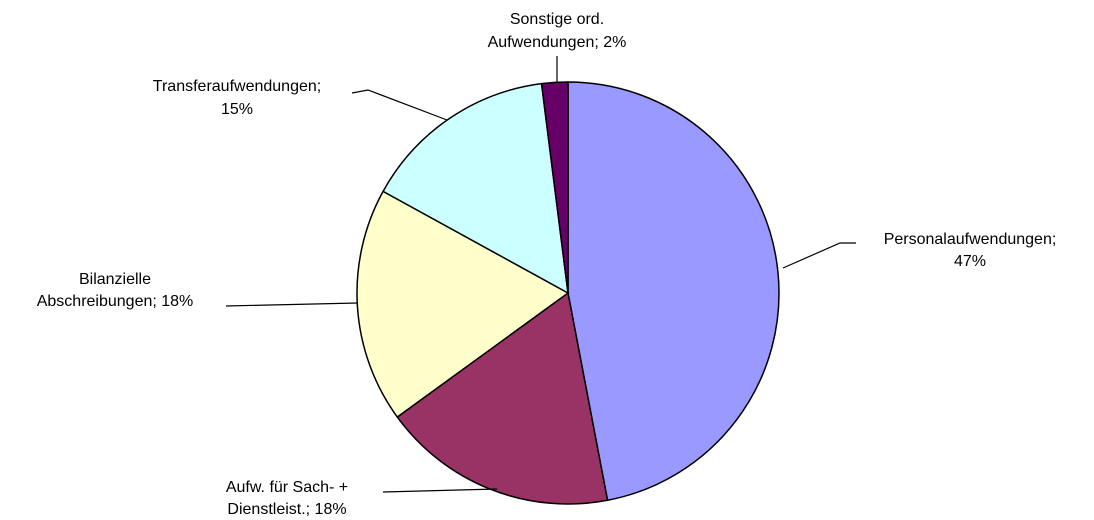 This screenshot has width=1094, height=520. Describe the element at coordinates (237, 109) in the screenshot. I see `data-label: 15%` at that location.